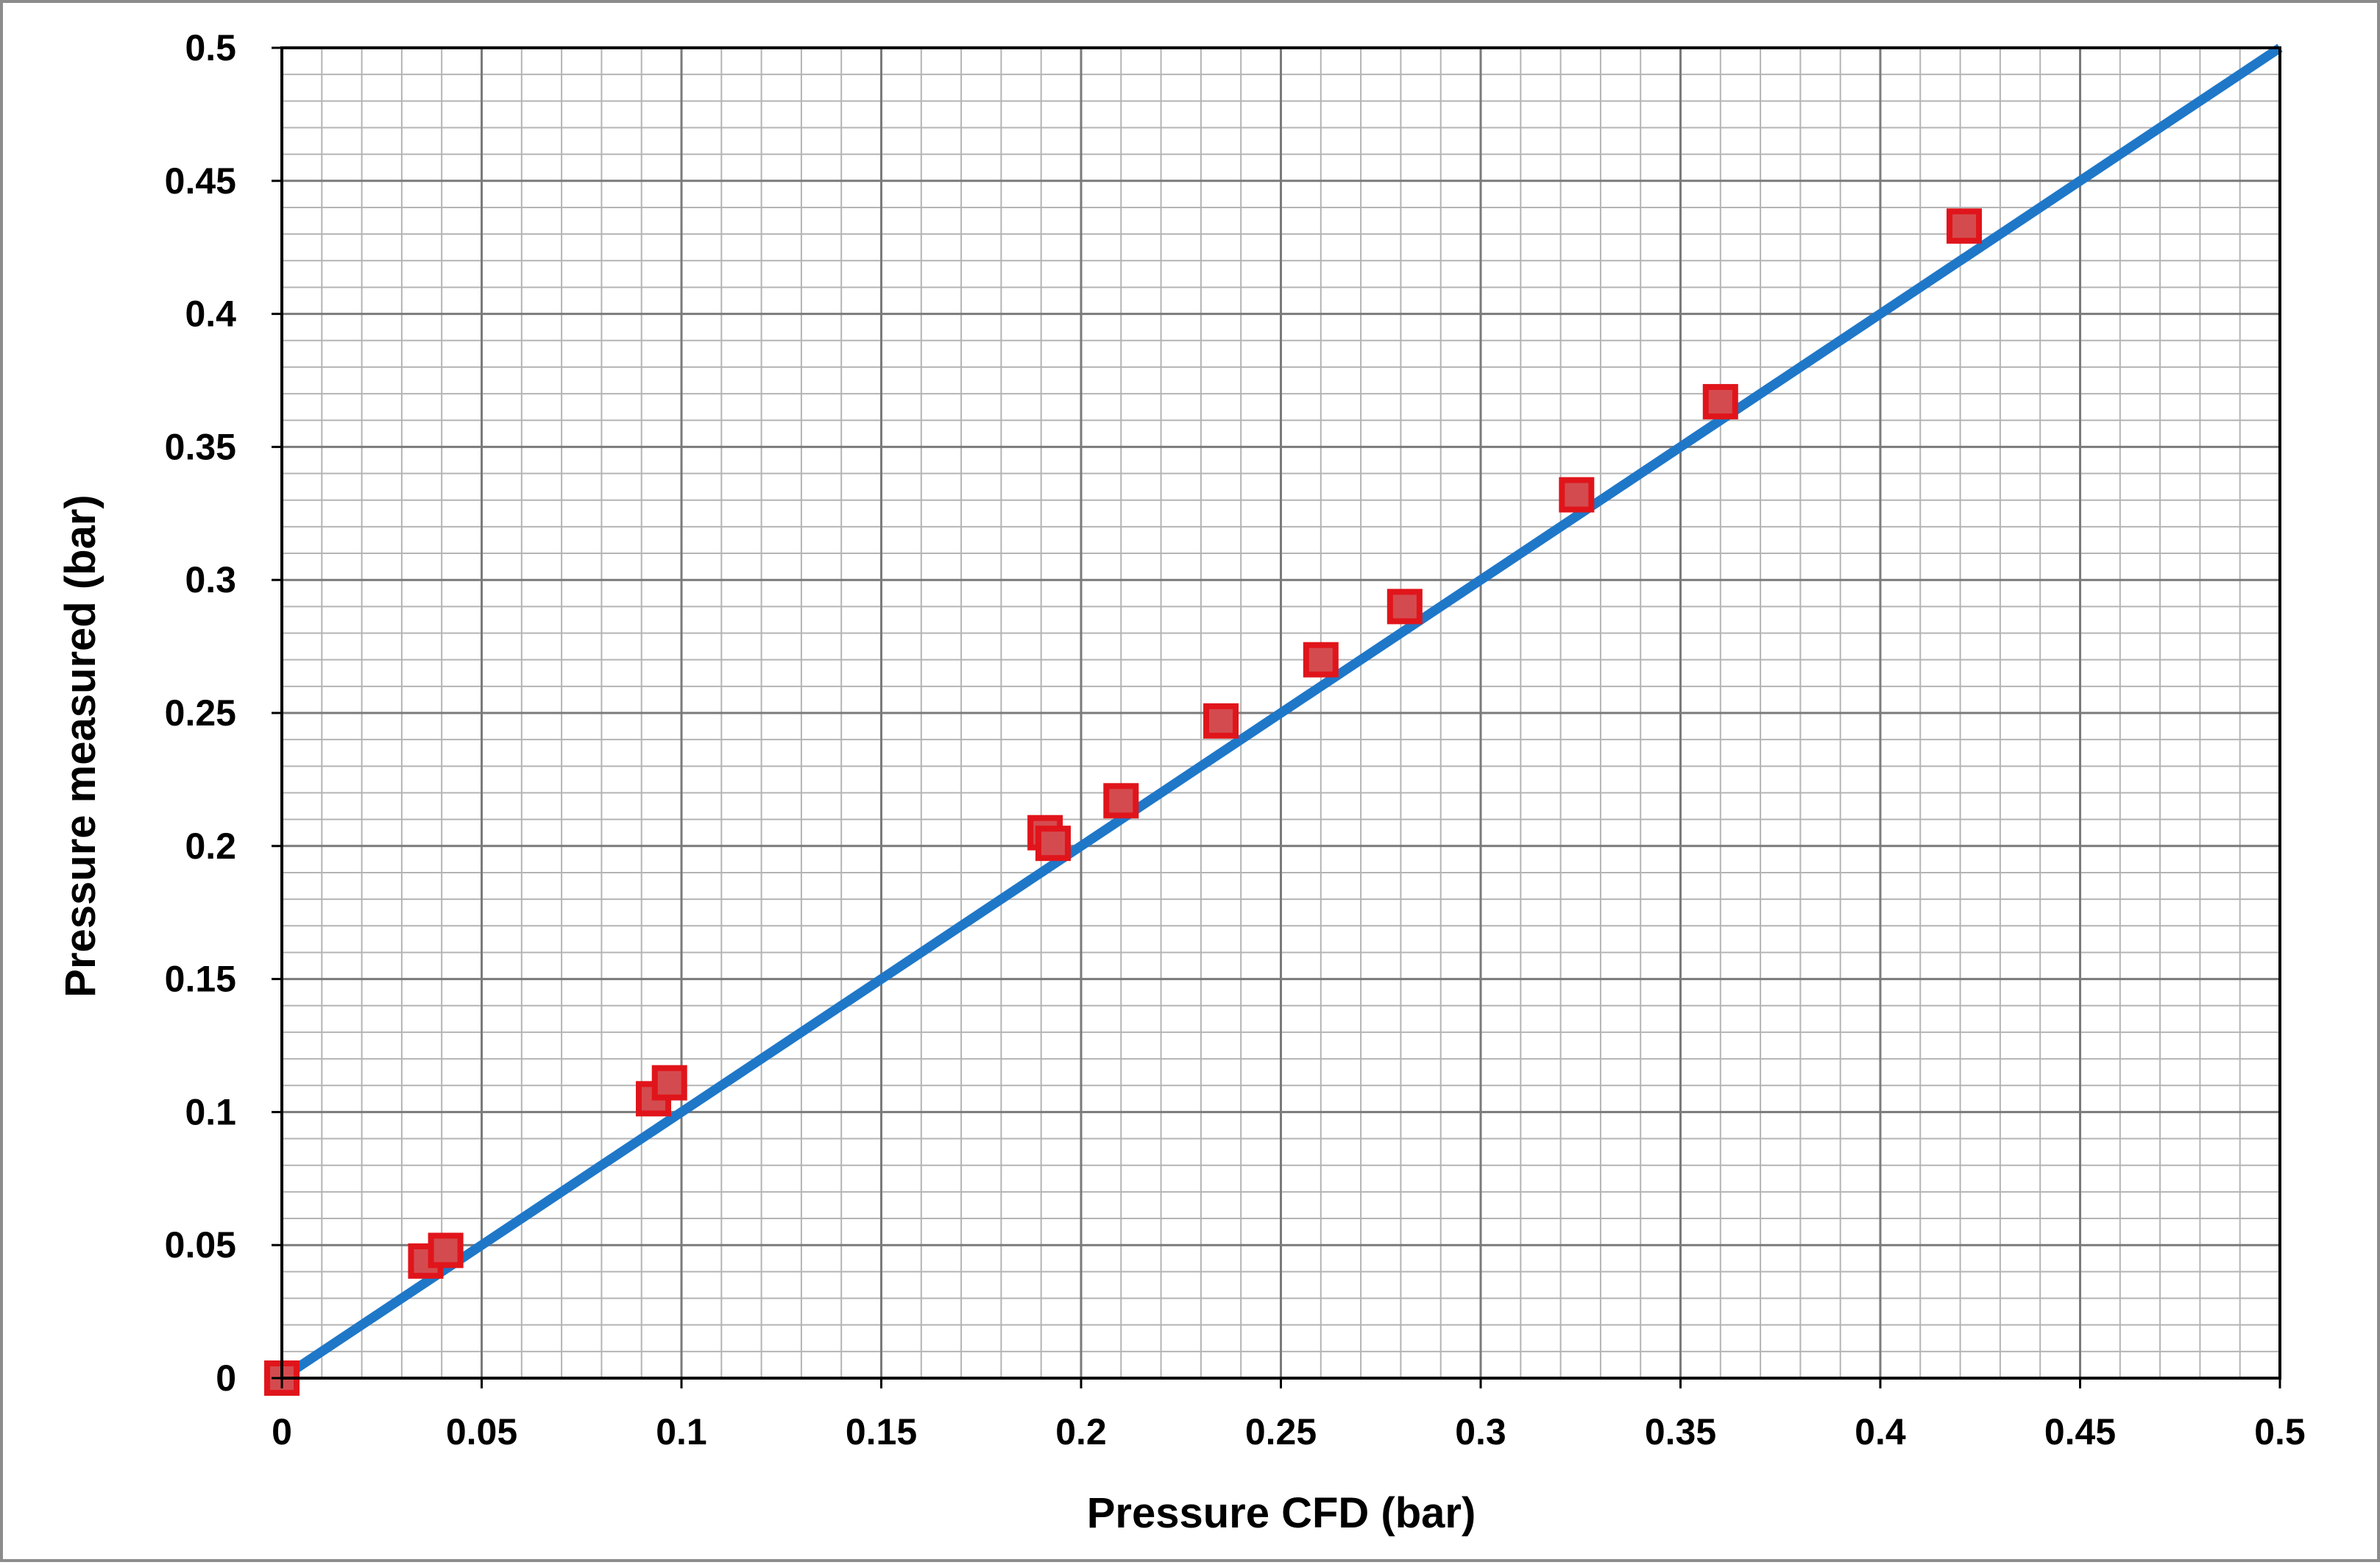 Image resolution: width=2380 pixels, height=1565 pixels. What do you see at coordinates (1480, 1431) in the screenshot?
I see `x-tick-label: 0.3` at bounding box center [1480, 1431].